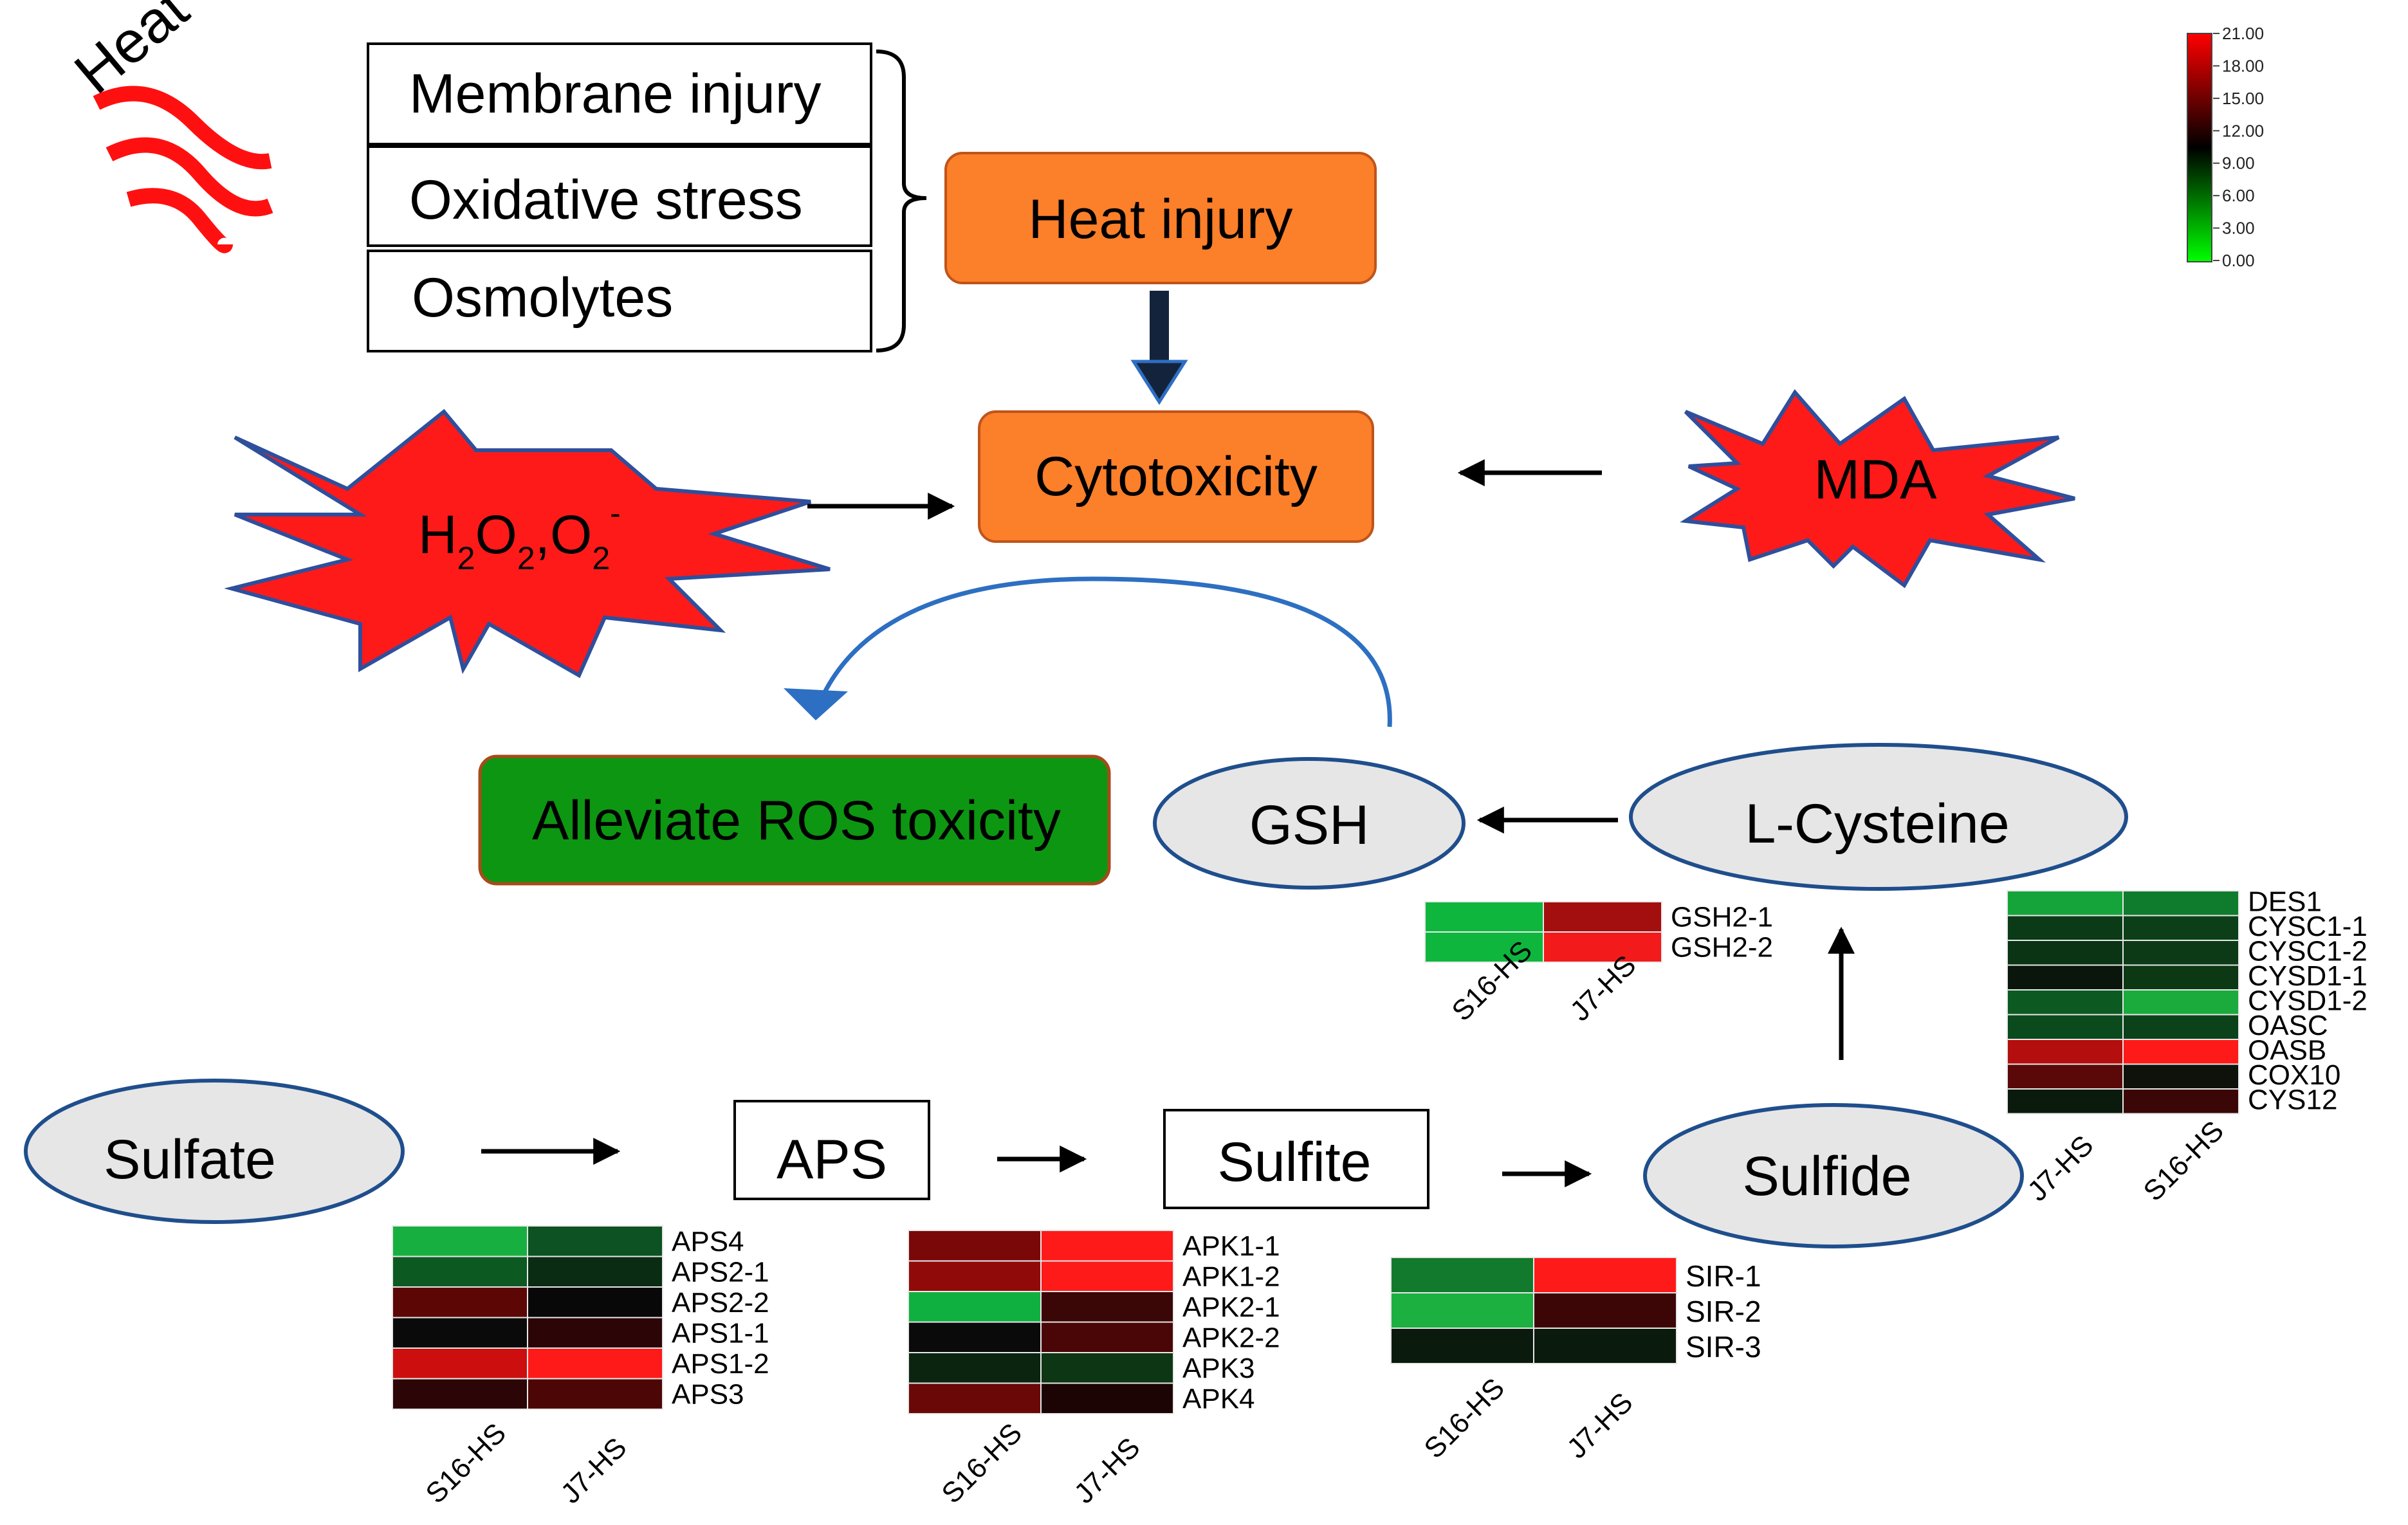 The height and width of the screenshot is (1525, 2408). I want to click on heatmap-row-label: APS2-2, so click(720, 1303).